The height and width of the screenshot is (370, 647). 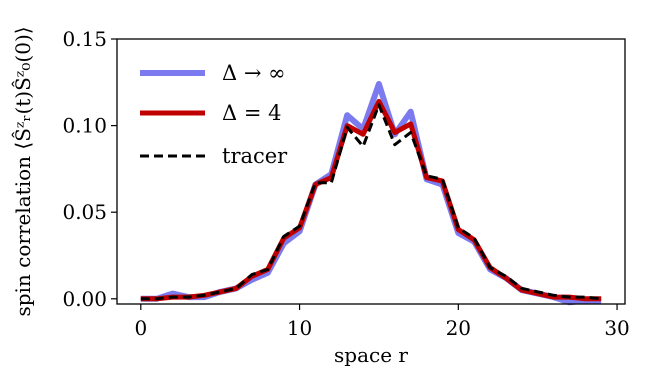 What do you see at coordinates (140, 328) in the screenshot?
I see `x-tick-label: 0` at bounding box center [140, 328].